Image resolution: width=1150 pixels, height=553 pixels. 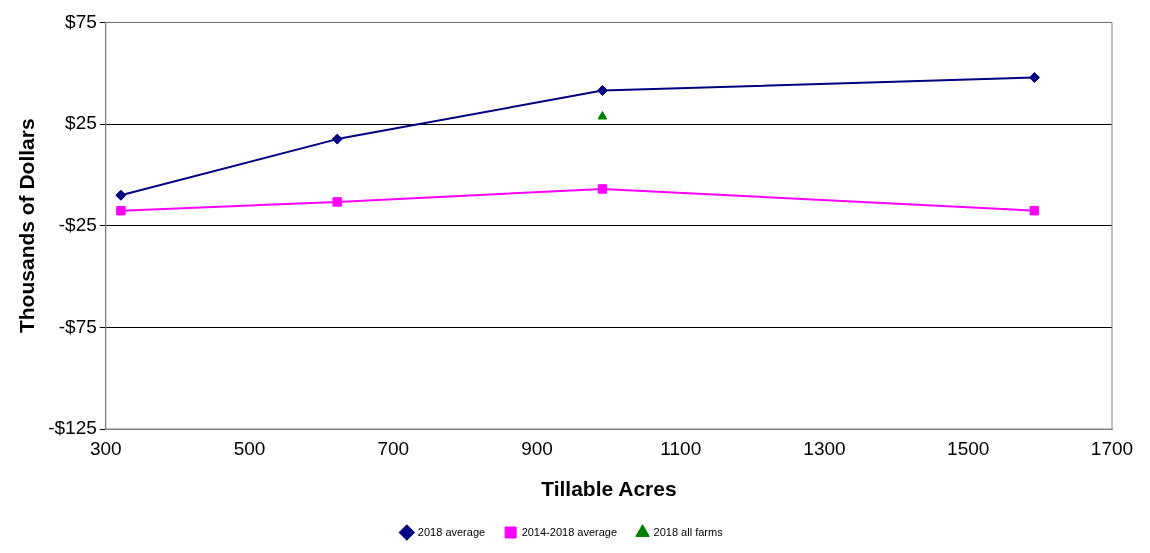 What do you see at coordinates (72, 428) in the screenshot?
I see `y-tick-label: -$125` at bounding box center [72, 428].